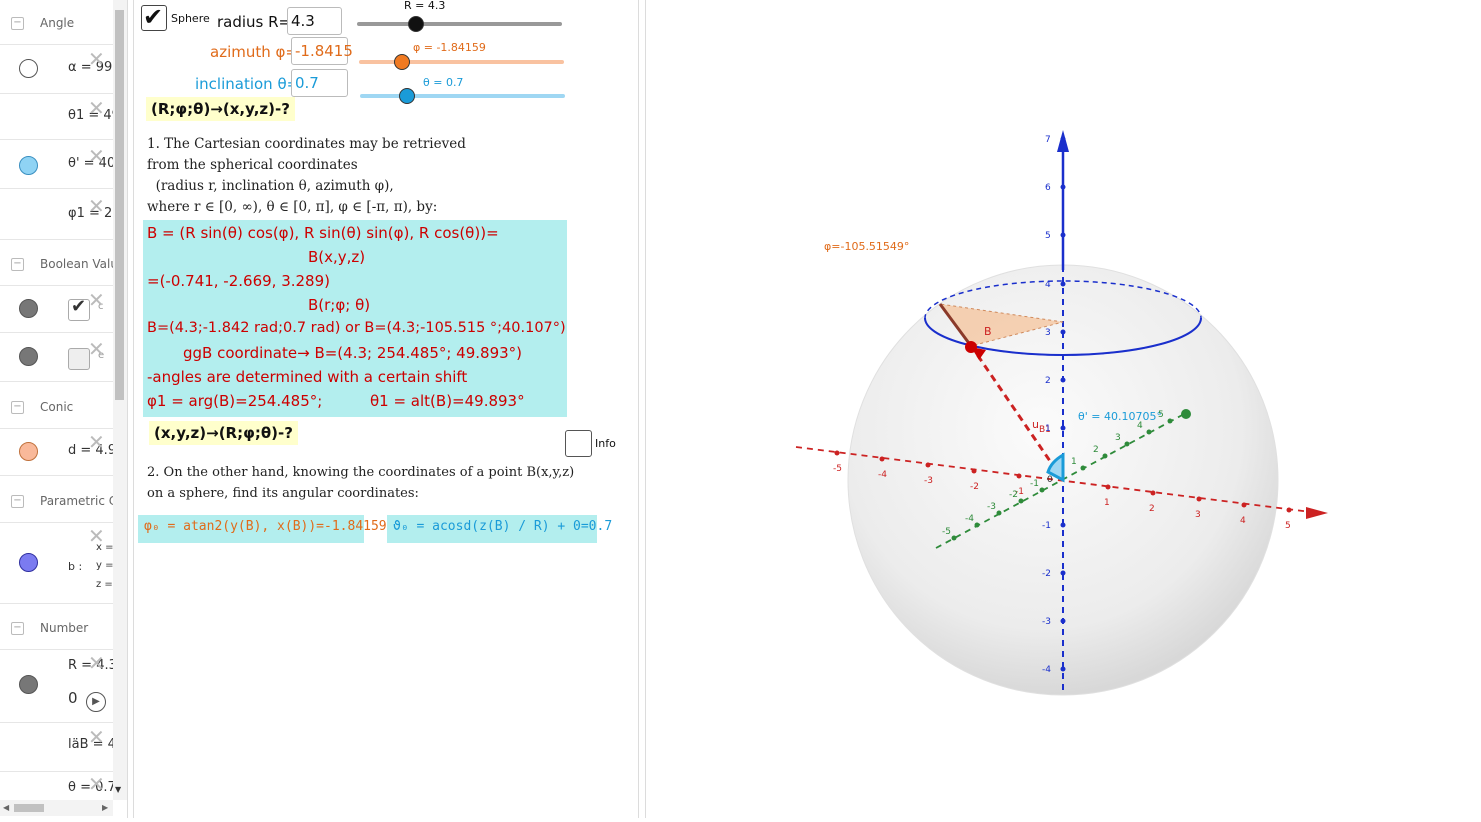  Describe the element at coordinates (882, 475) in the screenshot. I see `x-axis-tick-label: -4` at that location.